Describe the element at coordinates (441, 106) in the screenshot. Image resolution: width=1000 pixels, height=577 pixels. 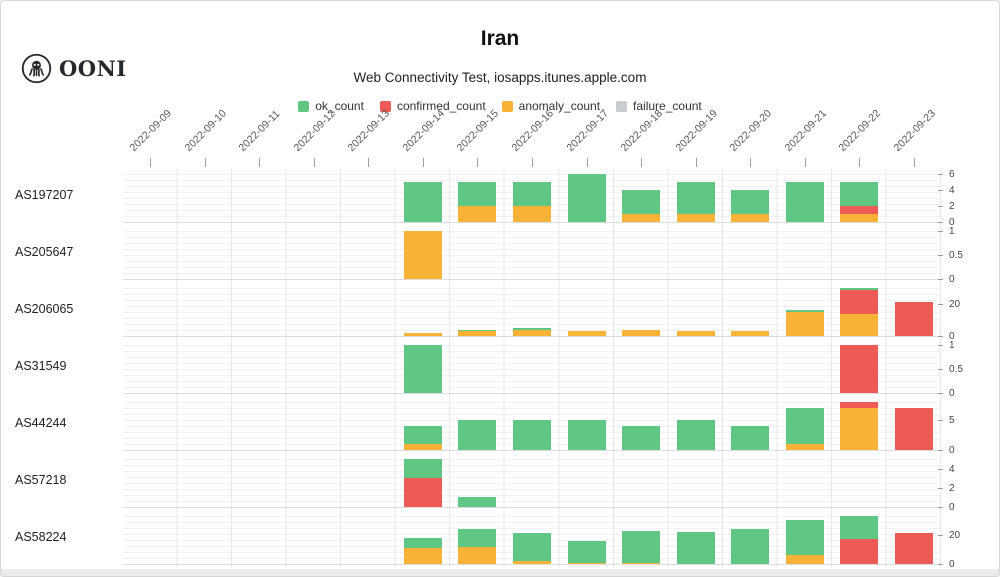
I see `legend-label: confirmed_count` at that location.